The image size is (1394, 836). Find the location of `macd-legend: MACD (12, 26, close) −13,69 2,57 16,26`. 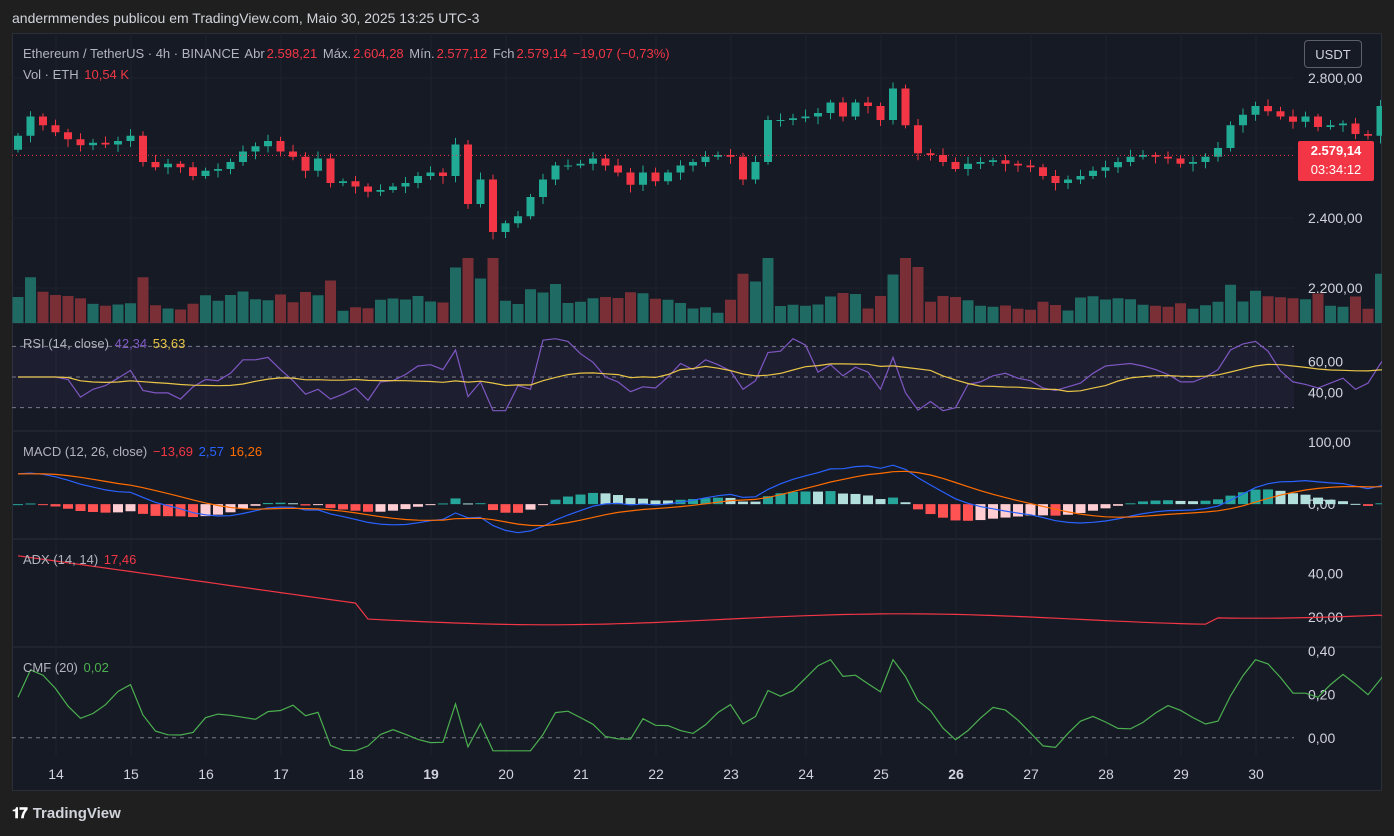

macd-legend: MACD (12, 26, close) −13,69 2,57 16,26 is located at coordinates (143, 451).